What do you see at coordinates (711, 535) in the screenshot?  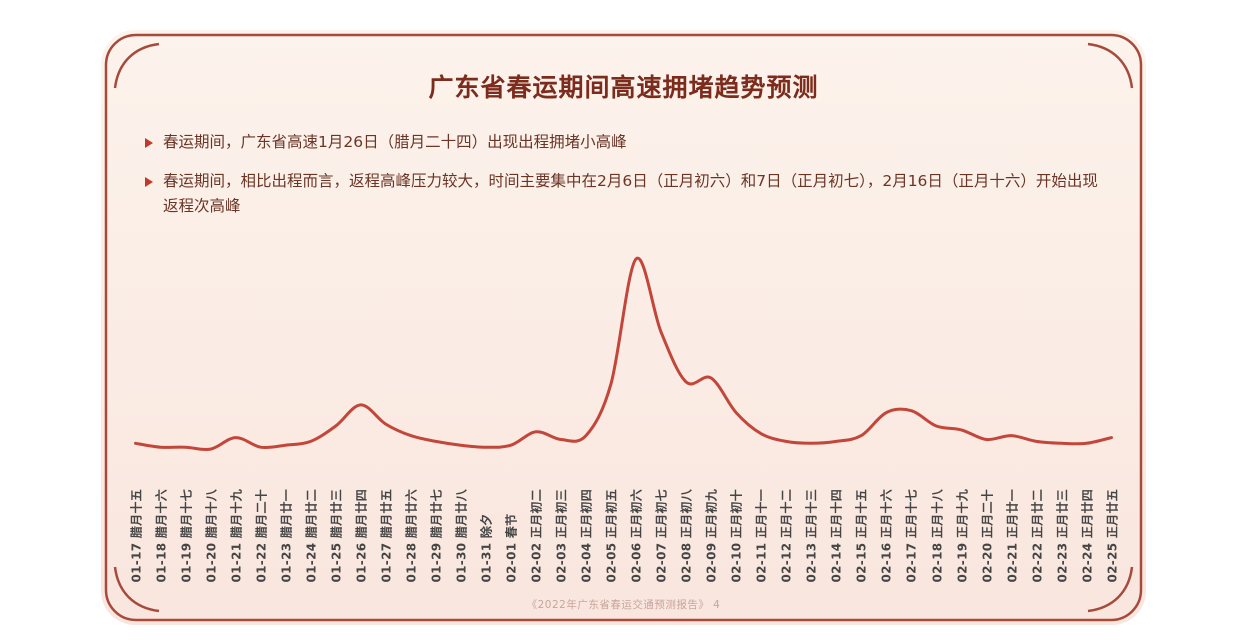 I see `x-axis-label: 02-09 正月初九` at bounding box center [711, 535].